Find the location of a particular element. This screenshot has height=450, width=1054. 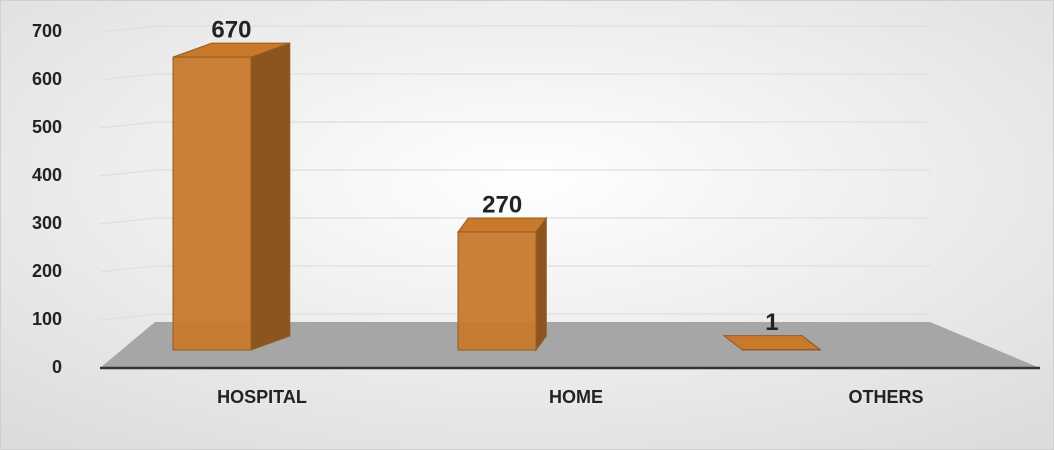

x-tick-label: HOME is located at coordinates (576, 397).